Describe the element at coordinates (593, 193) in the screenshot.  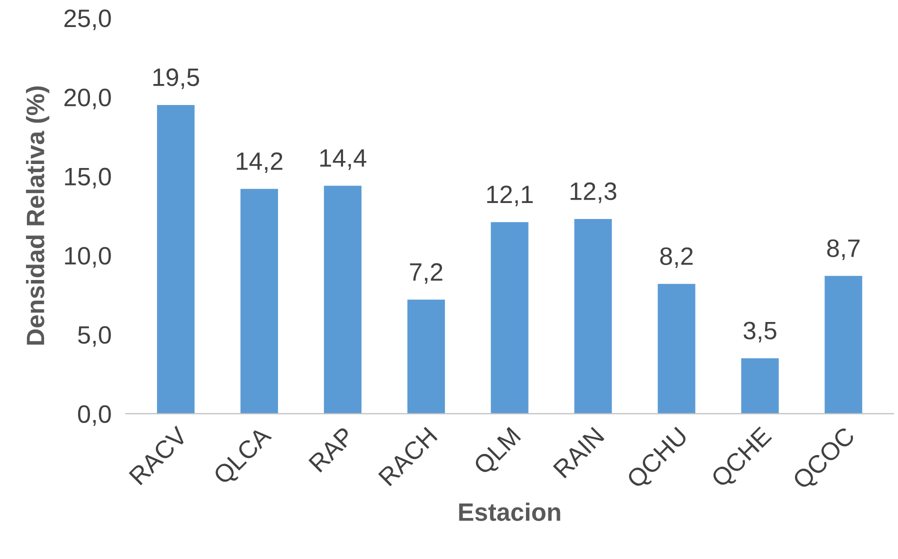
I see `data-label: 12,3` at that location.